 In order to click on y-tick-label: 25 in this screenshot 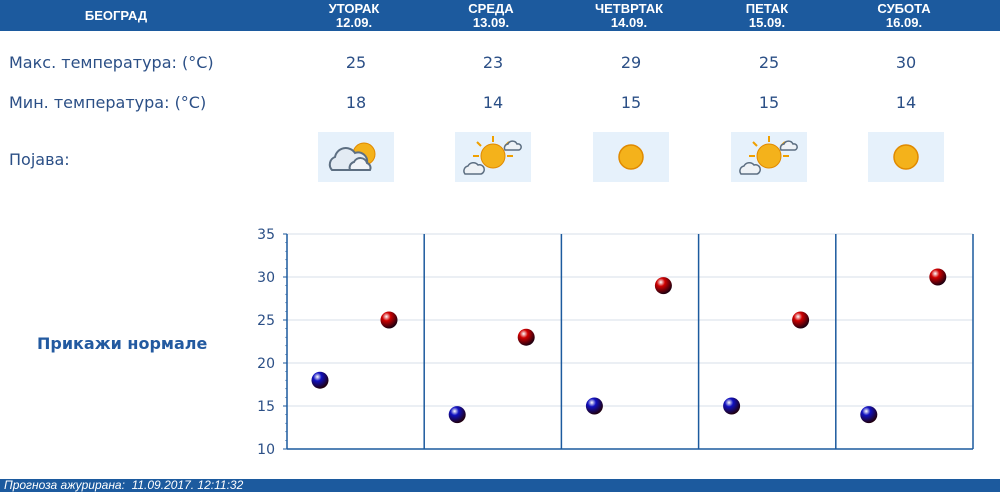, I will do `click(266, 321)`.